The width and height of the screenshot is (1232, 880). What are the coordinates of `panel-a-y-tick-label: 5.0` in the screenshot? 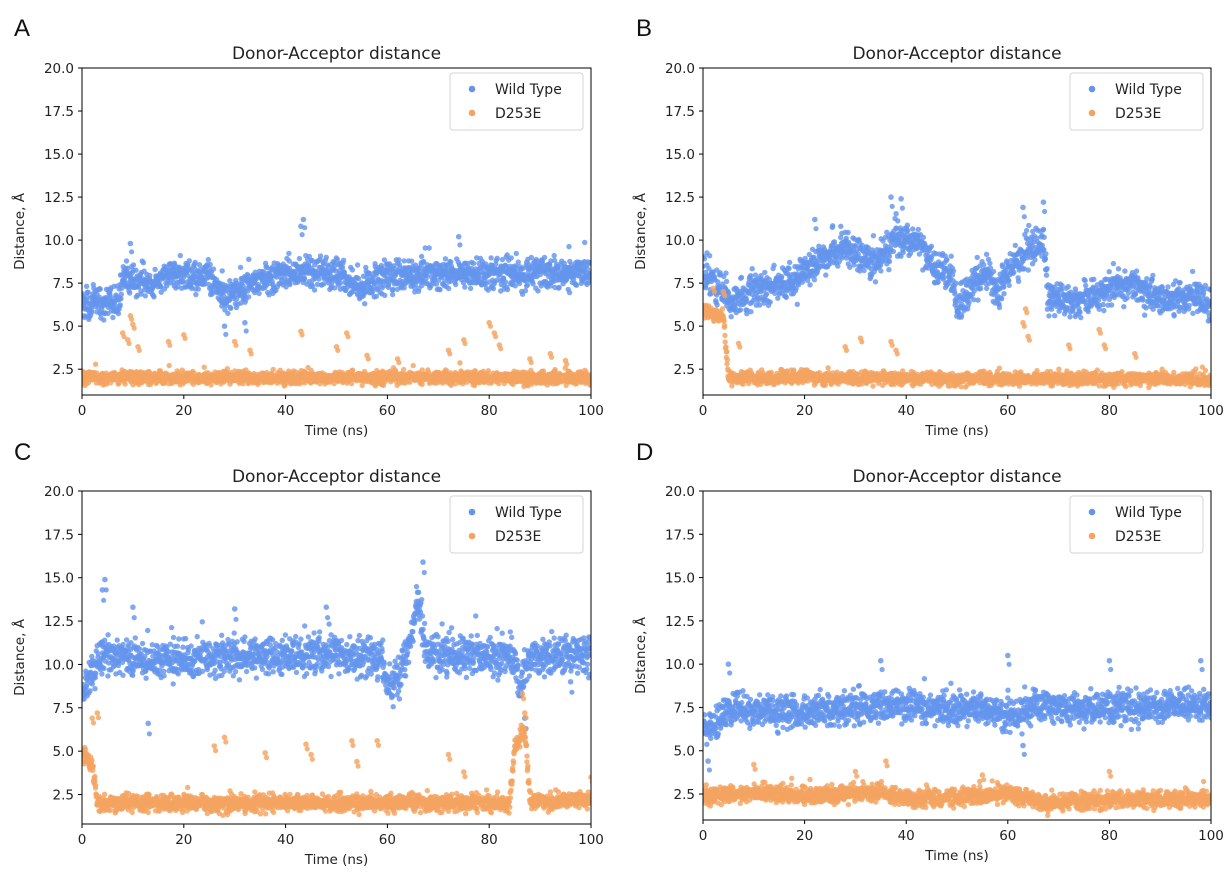 It's located at (63, 327).